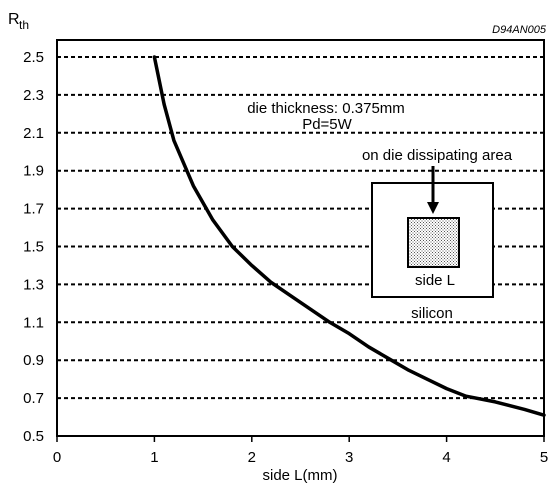 This screenshot has height=487, width=552. Describe the element at coordinates (33, 322) in the screenshot. I see `y-tick-label: 1.1` at that location.